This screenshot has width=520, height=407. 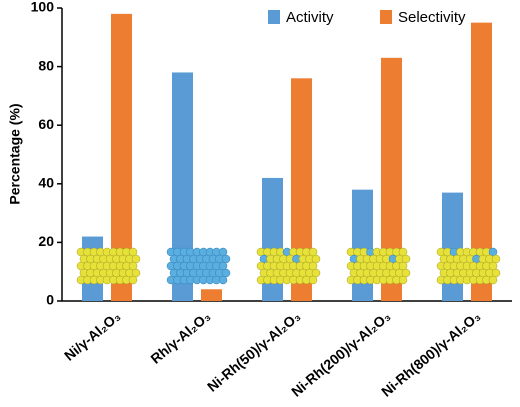 I want to click on x-tick-label: Rh/γ-Al₂O₃, so click(x=180, y=337).